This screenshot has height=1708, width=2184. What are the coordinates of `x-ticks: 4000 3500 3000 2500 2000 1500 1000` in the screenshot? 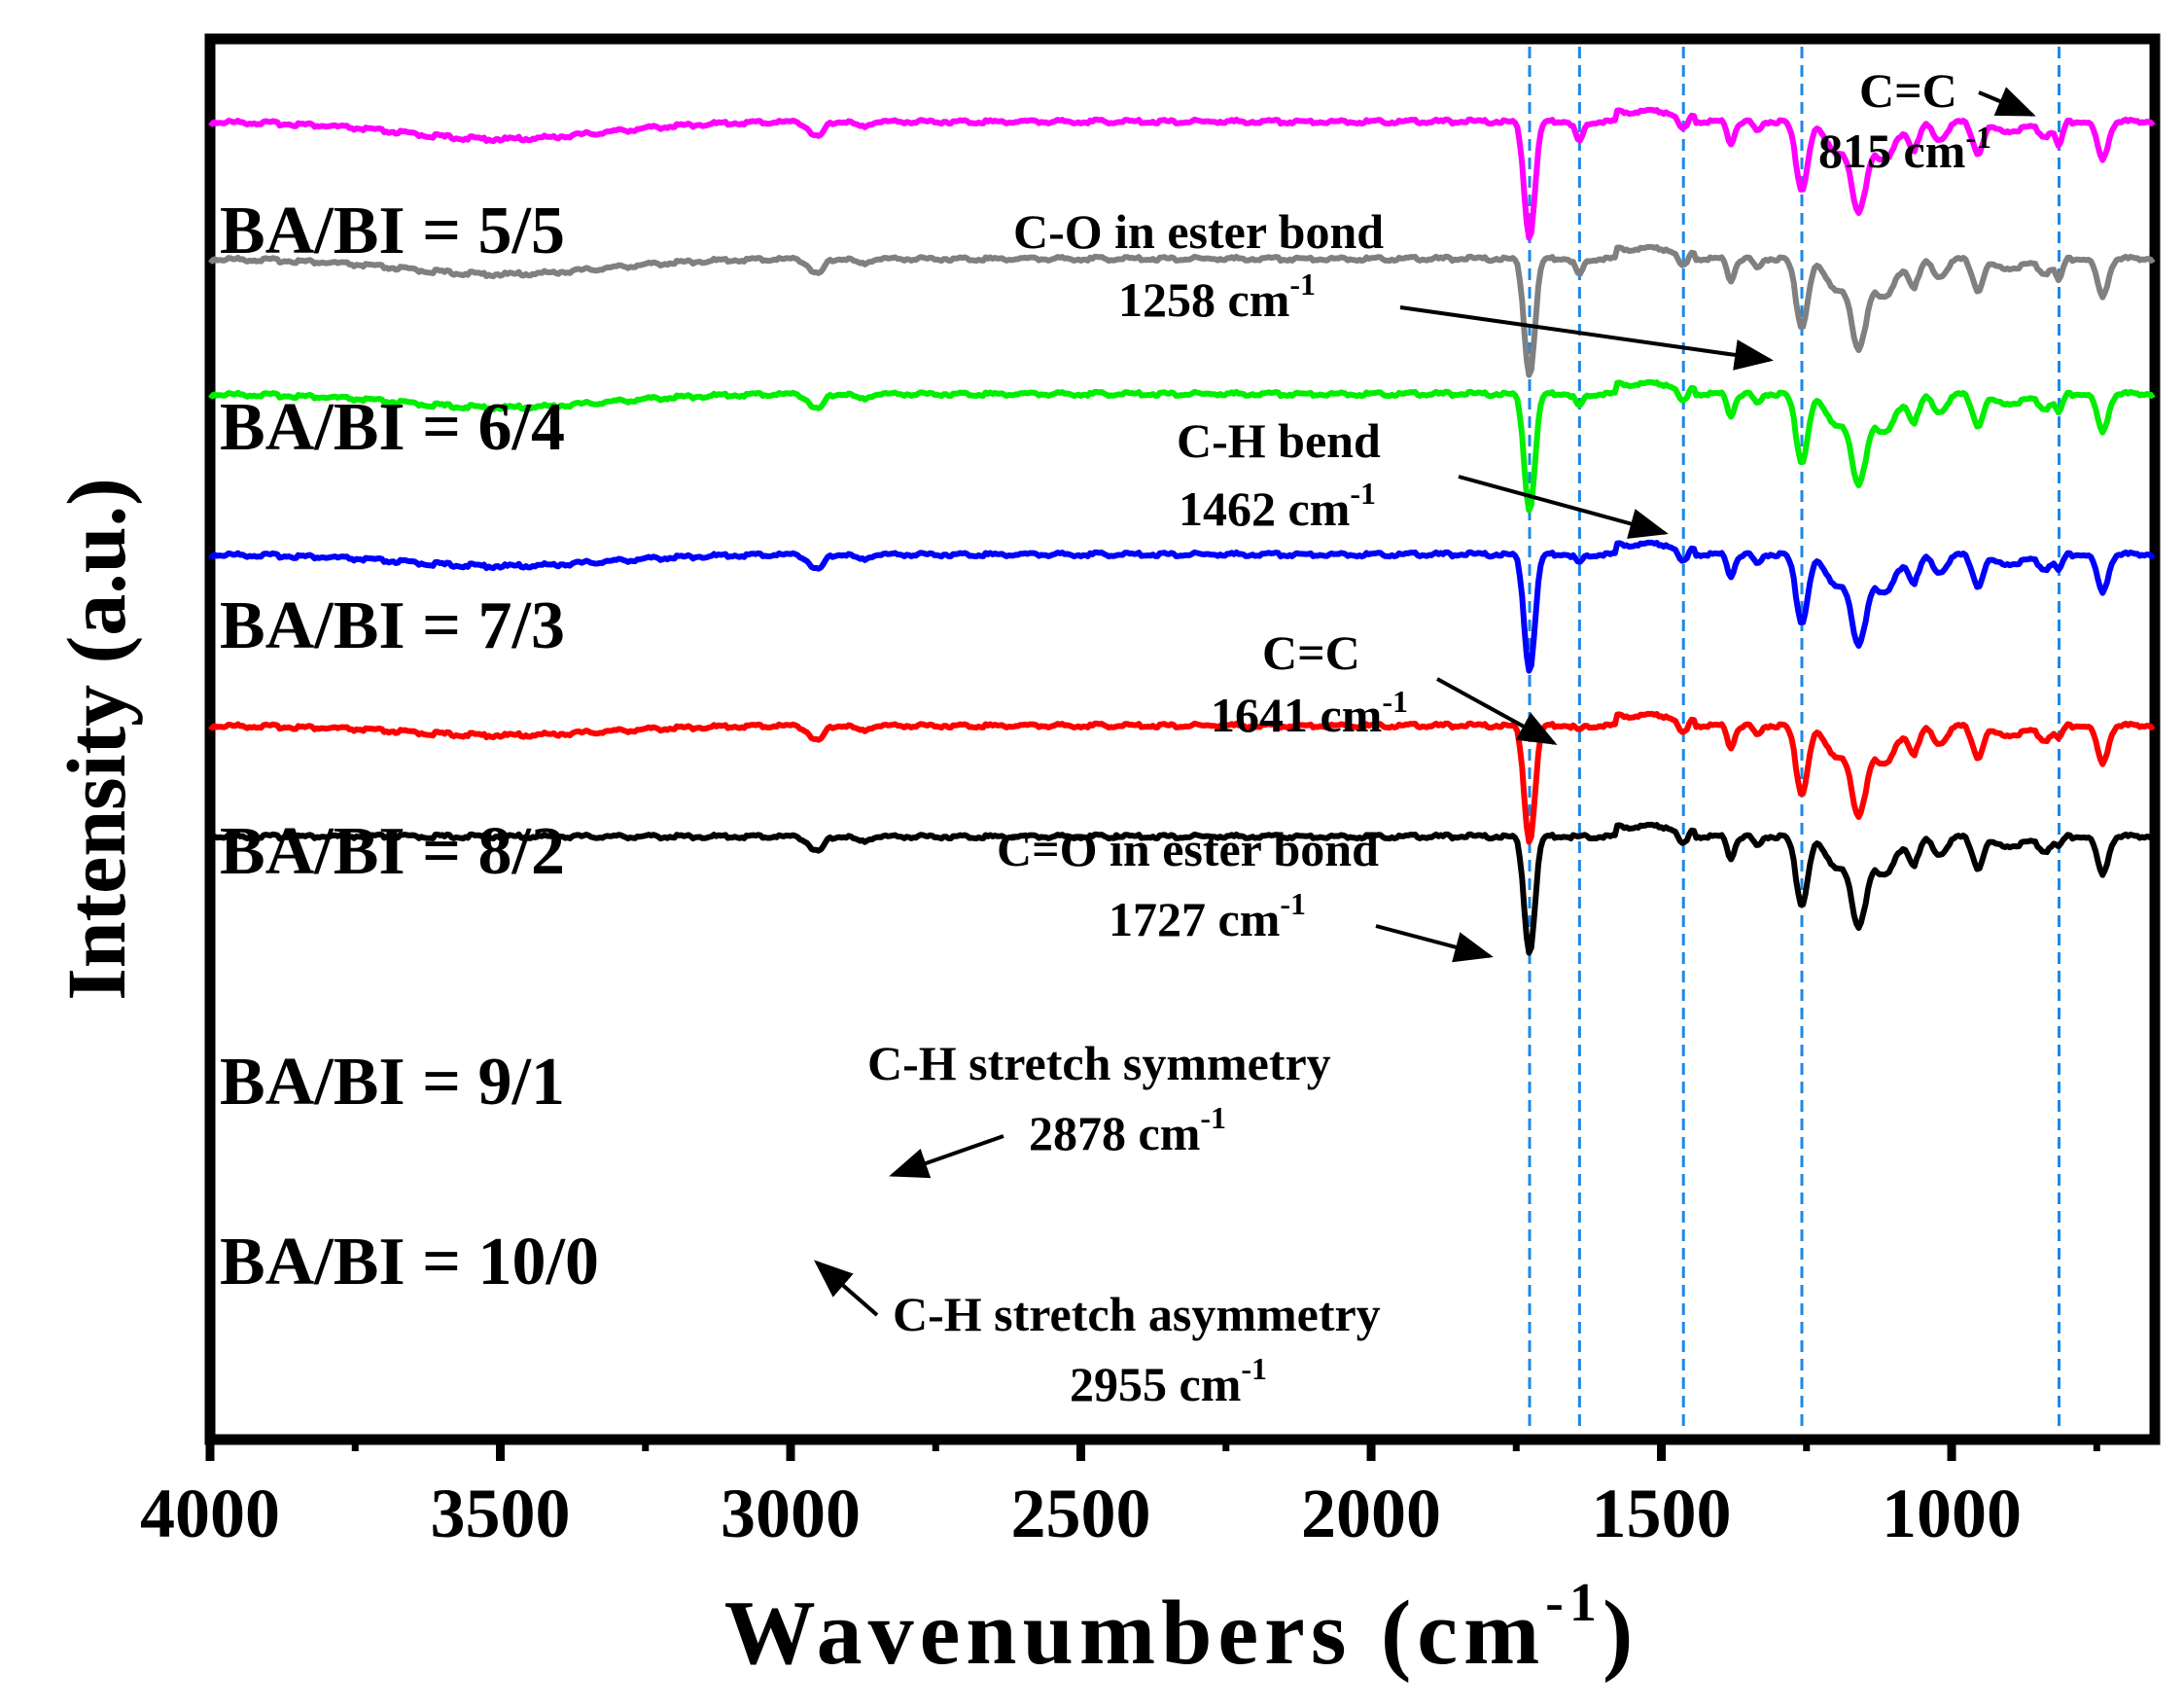 It's located at (1120, 1496).